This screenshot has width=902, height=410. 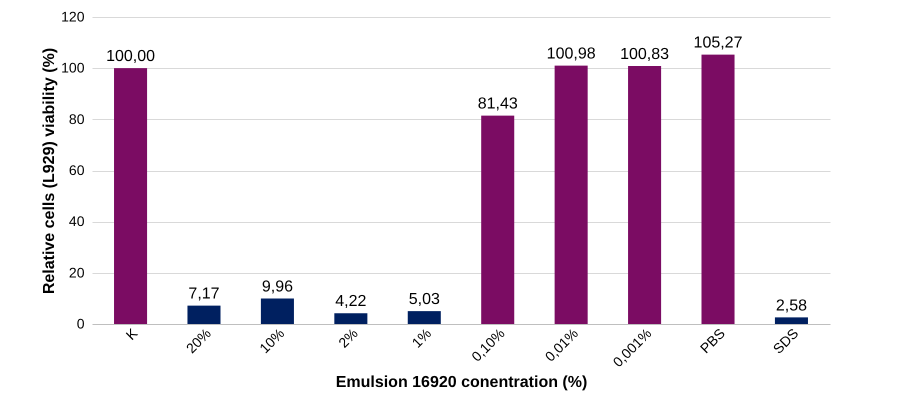 What do you see at coordinates (348, 338) in the screenshot?
I see `x-tick-label: 2%` at bounding box center [348, 338].